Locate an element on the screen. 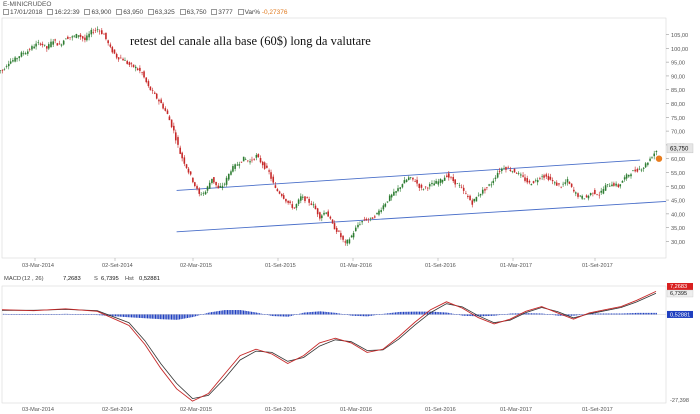 This screenshot has width=700, height=414. macd-x-label: 03-Mar-2014 is located at coordinates (38, 410).